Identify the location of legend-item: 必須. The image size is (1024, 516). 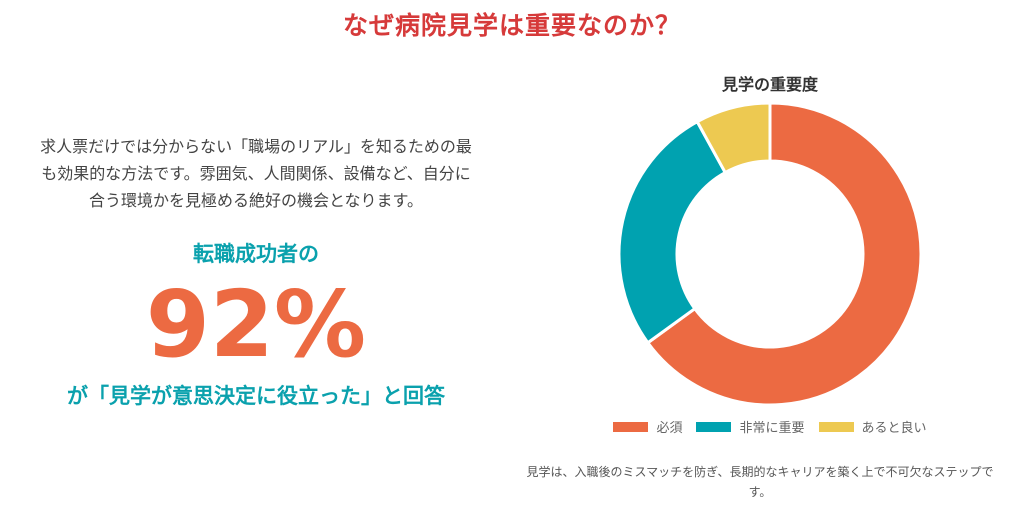
(647, 426).